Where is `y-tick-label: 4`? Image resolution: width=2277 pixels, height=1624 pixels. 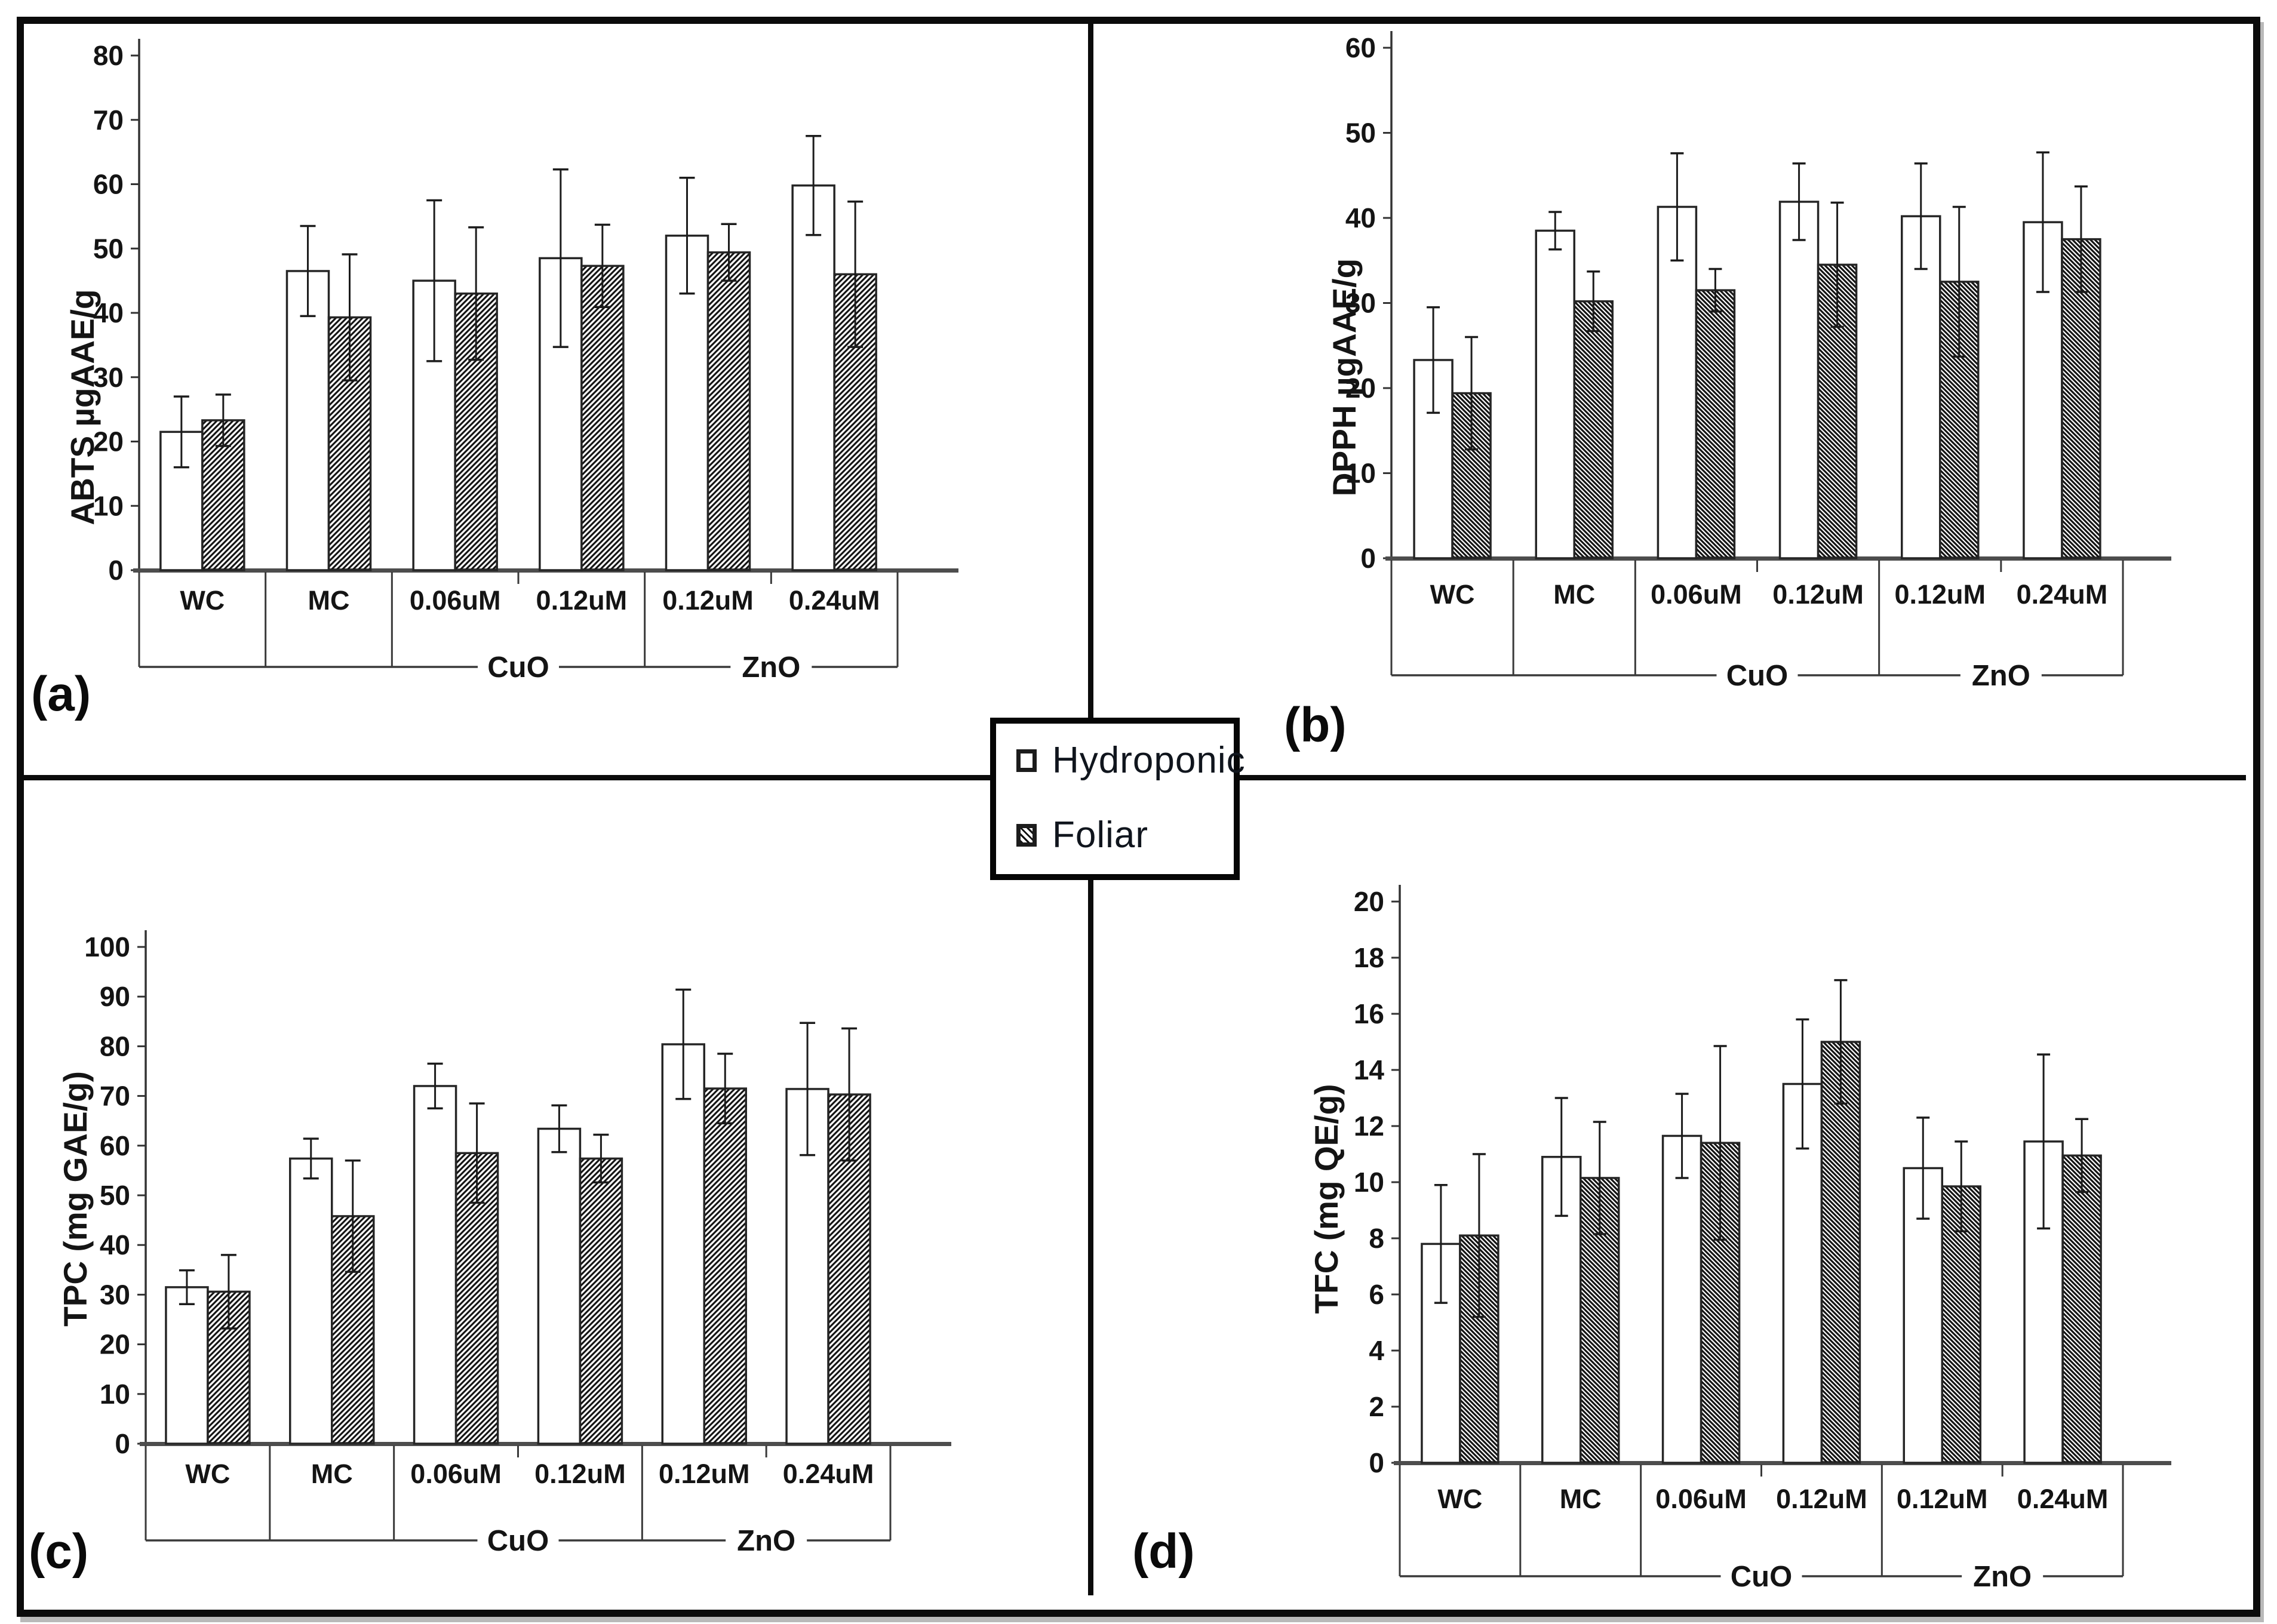
y-tick-label: 4 is located at coordinates (1376, 1350).